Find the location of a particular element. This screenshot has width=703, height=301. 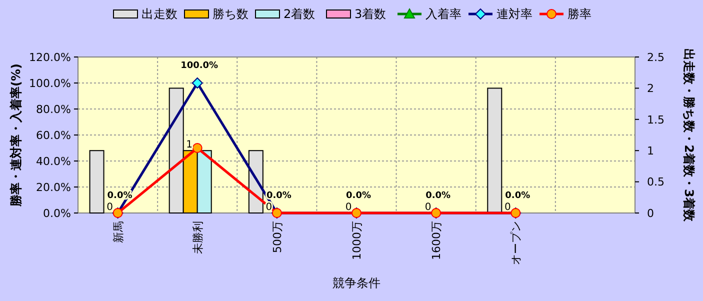

y2-tick-label: 1 is located at coordinates (650, 151).